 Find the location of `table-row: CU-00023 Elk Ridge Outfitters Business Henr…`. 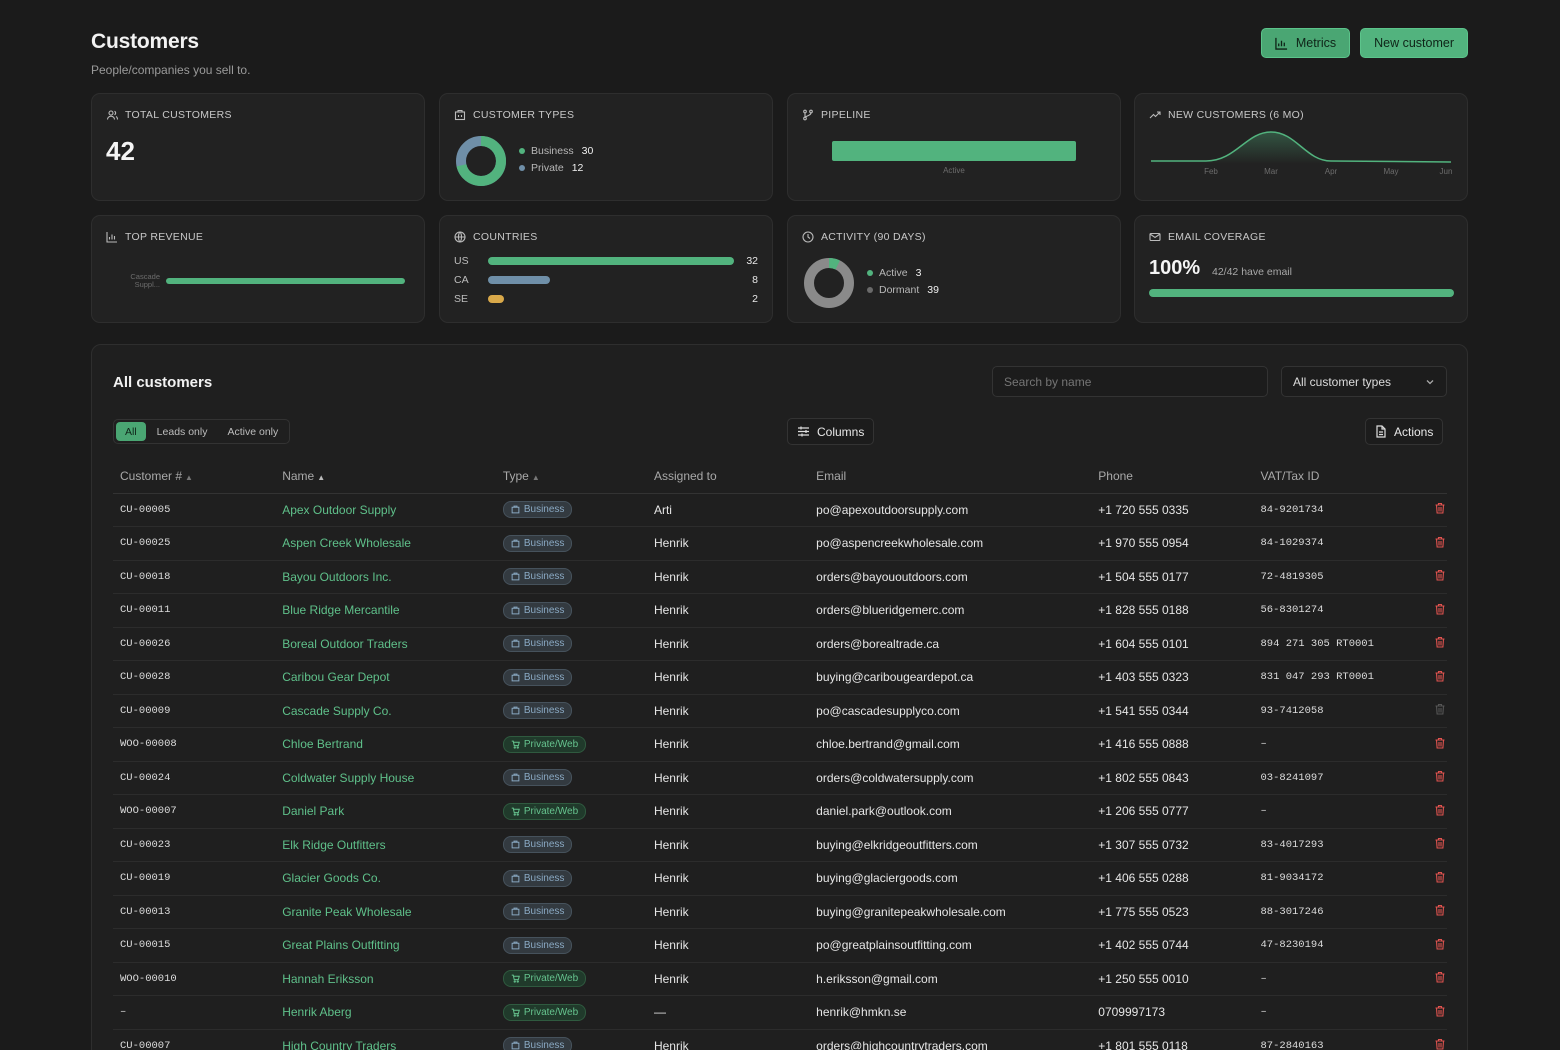

table-row: CU-00023 Elk Ridge Outfitters Business Henr… is located at coordinates (780, 845).